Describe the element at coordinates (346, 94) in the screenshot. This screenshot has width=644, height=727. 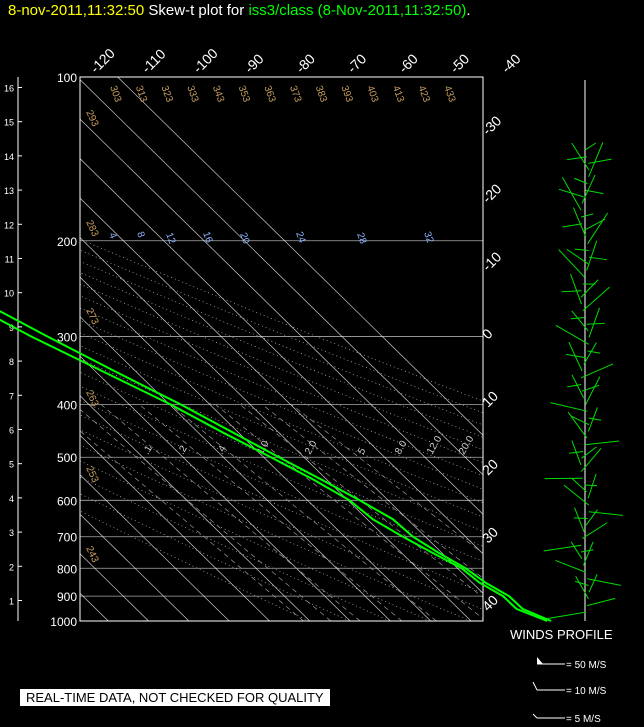
I see `dry-adiabat-label: 393` at that location.